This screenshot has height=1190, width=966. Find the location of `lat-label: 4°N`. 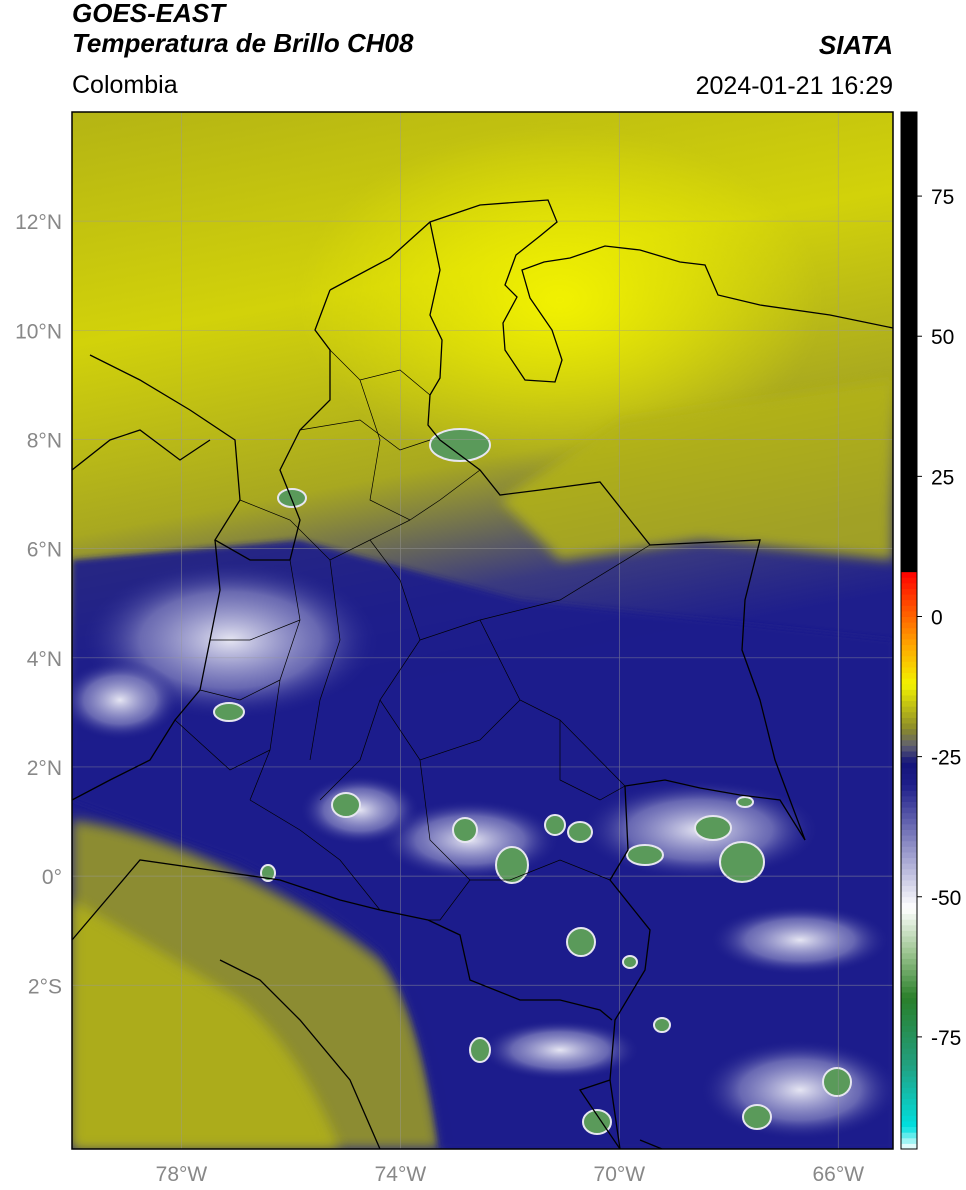

lat-label: 4°N is located at coordinates (44, 659).